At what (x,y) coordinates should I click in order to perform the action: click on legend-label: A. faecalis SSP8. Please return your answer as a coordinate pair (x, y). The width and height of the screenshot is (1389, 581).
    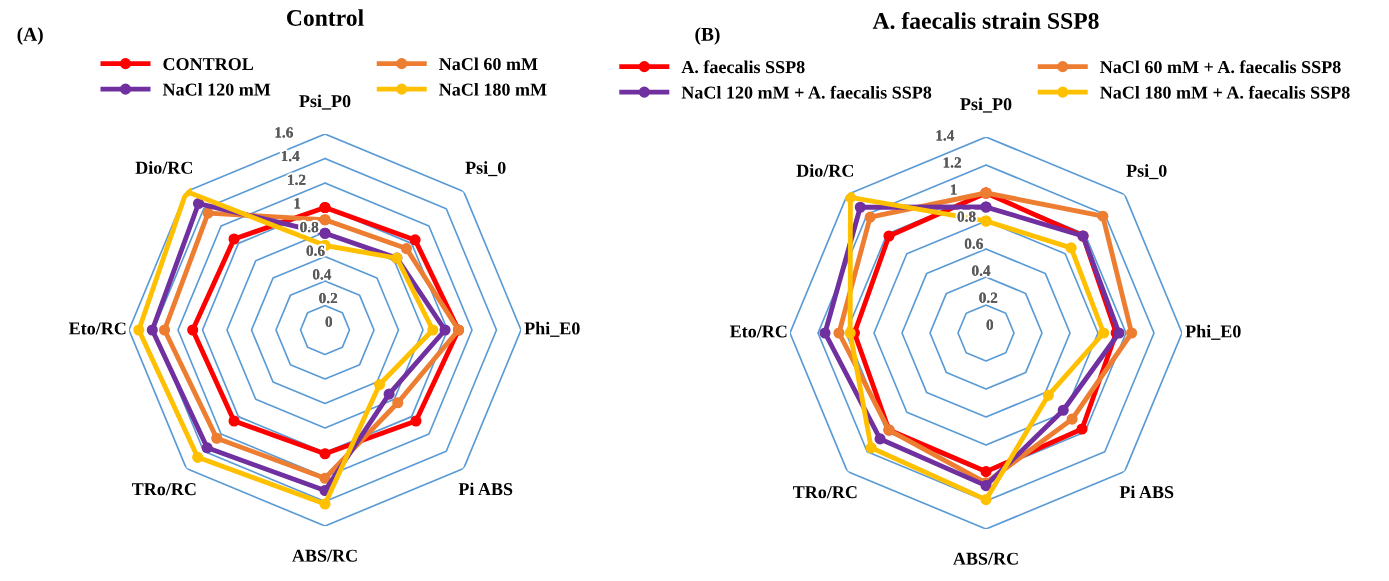
    Looking at the image, I should click on (743, 67).